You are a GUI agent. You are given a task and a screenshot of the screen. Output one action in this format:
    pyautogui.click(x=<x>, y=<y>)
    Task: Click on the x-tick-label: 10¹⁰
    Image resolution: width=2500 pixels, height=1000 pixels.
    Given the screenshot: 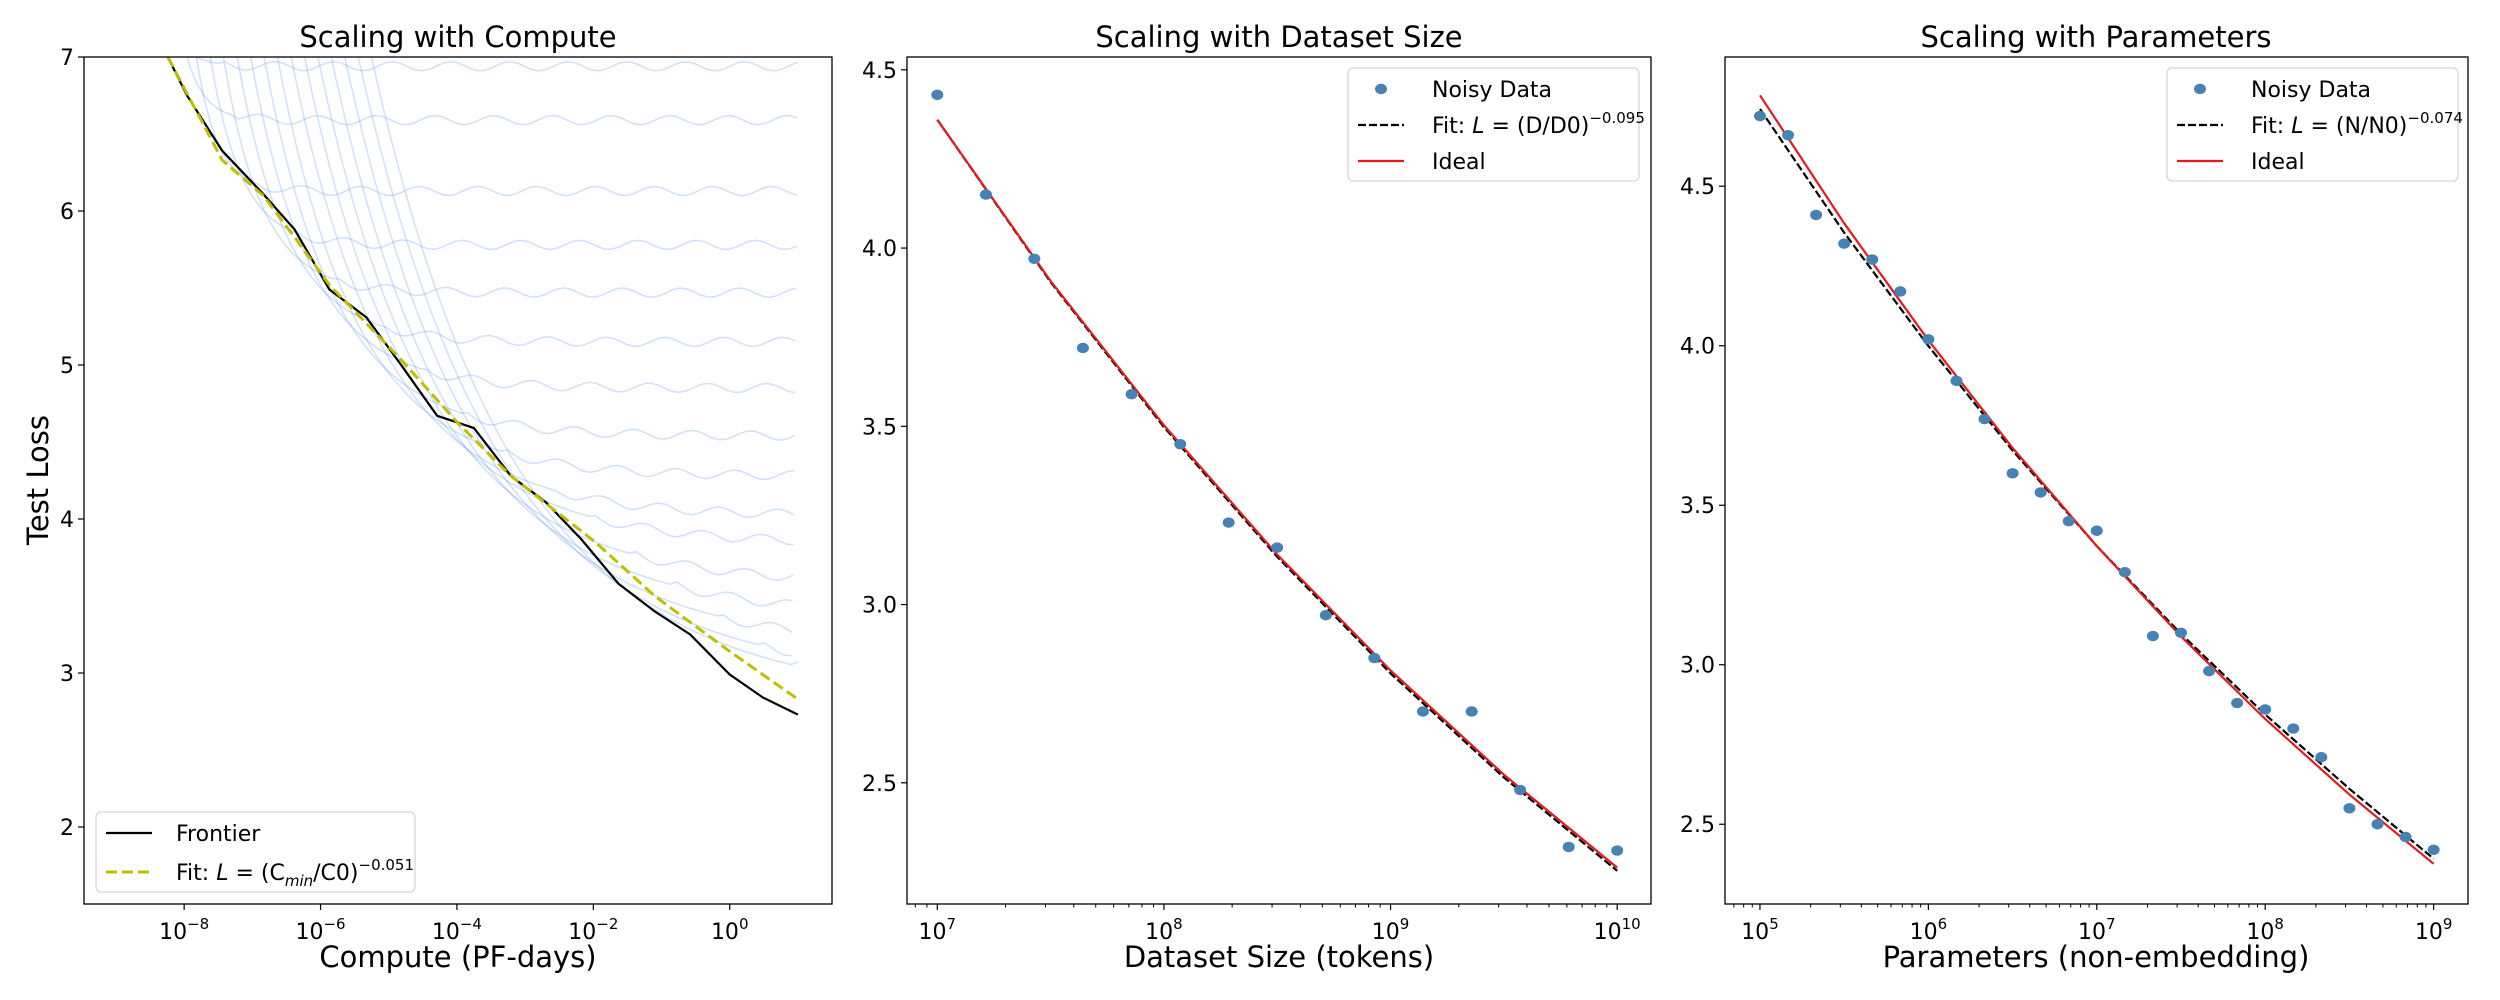 What is the action you would take?
    pyautogui.click(x=1617, y=930)
    